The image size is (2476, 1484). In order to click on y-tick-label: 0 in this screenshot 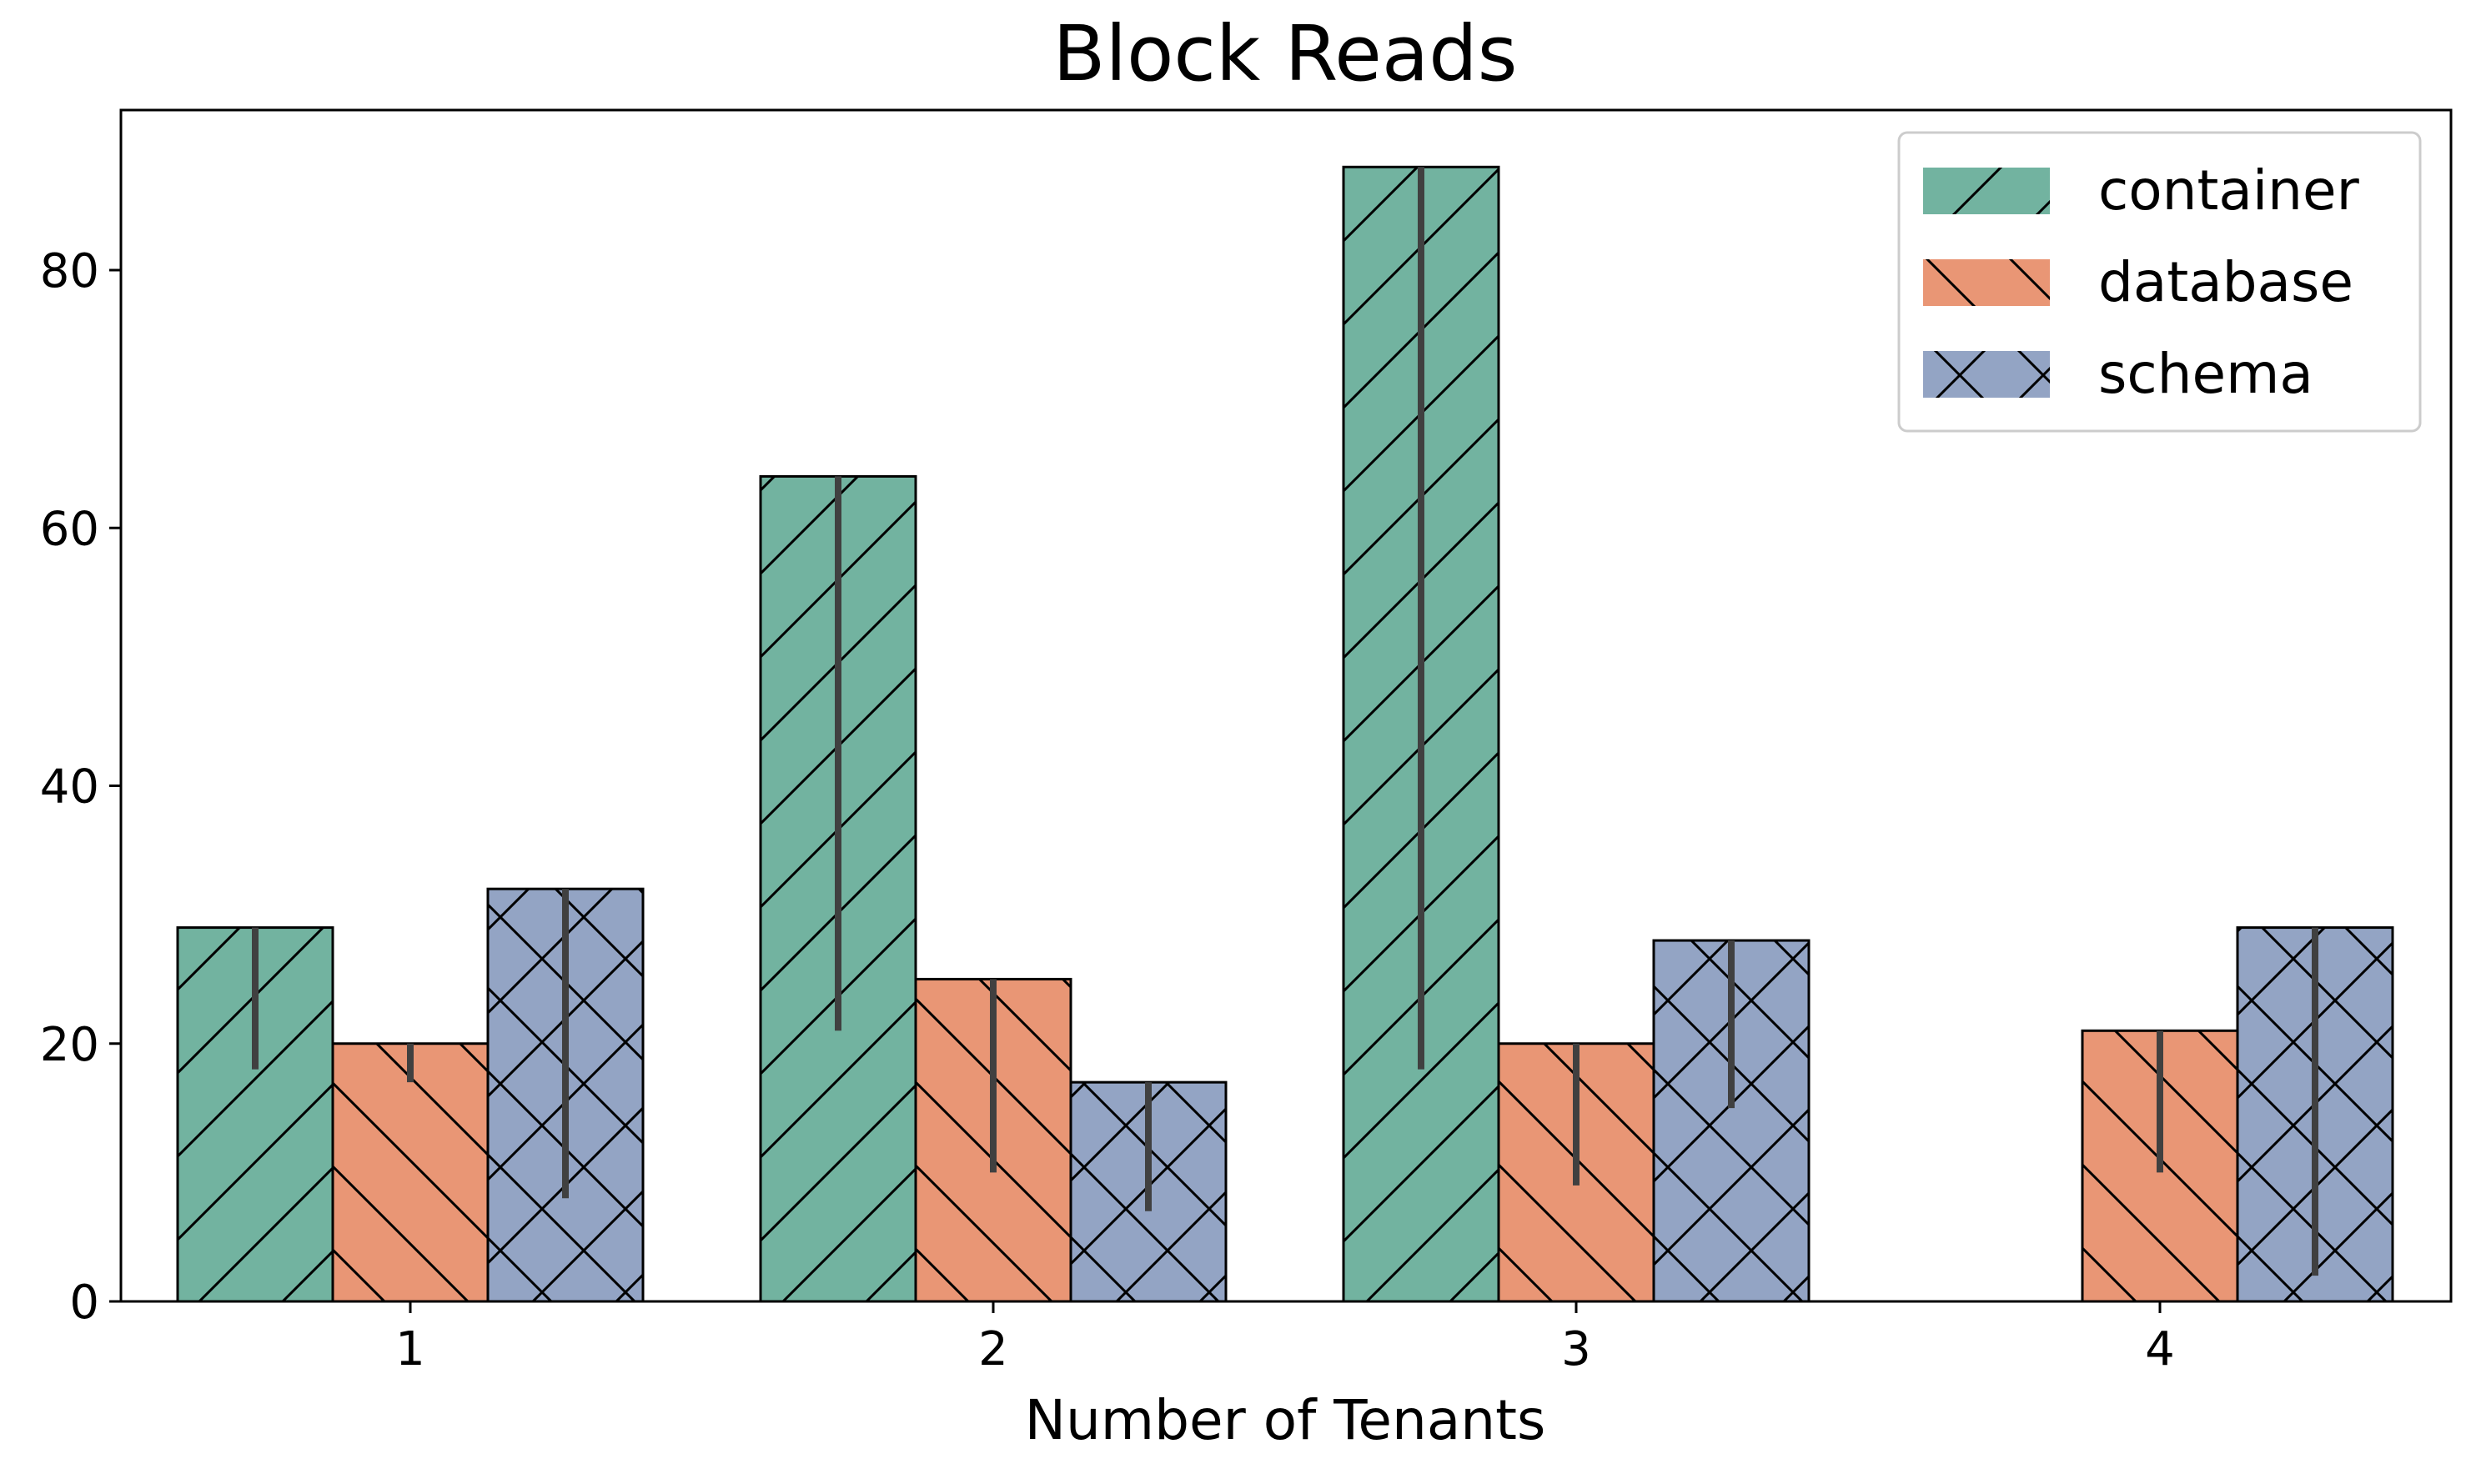, I will do `click(84, 1303)`.